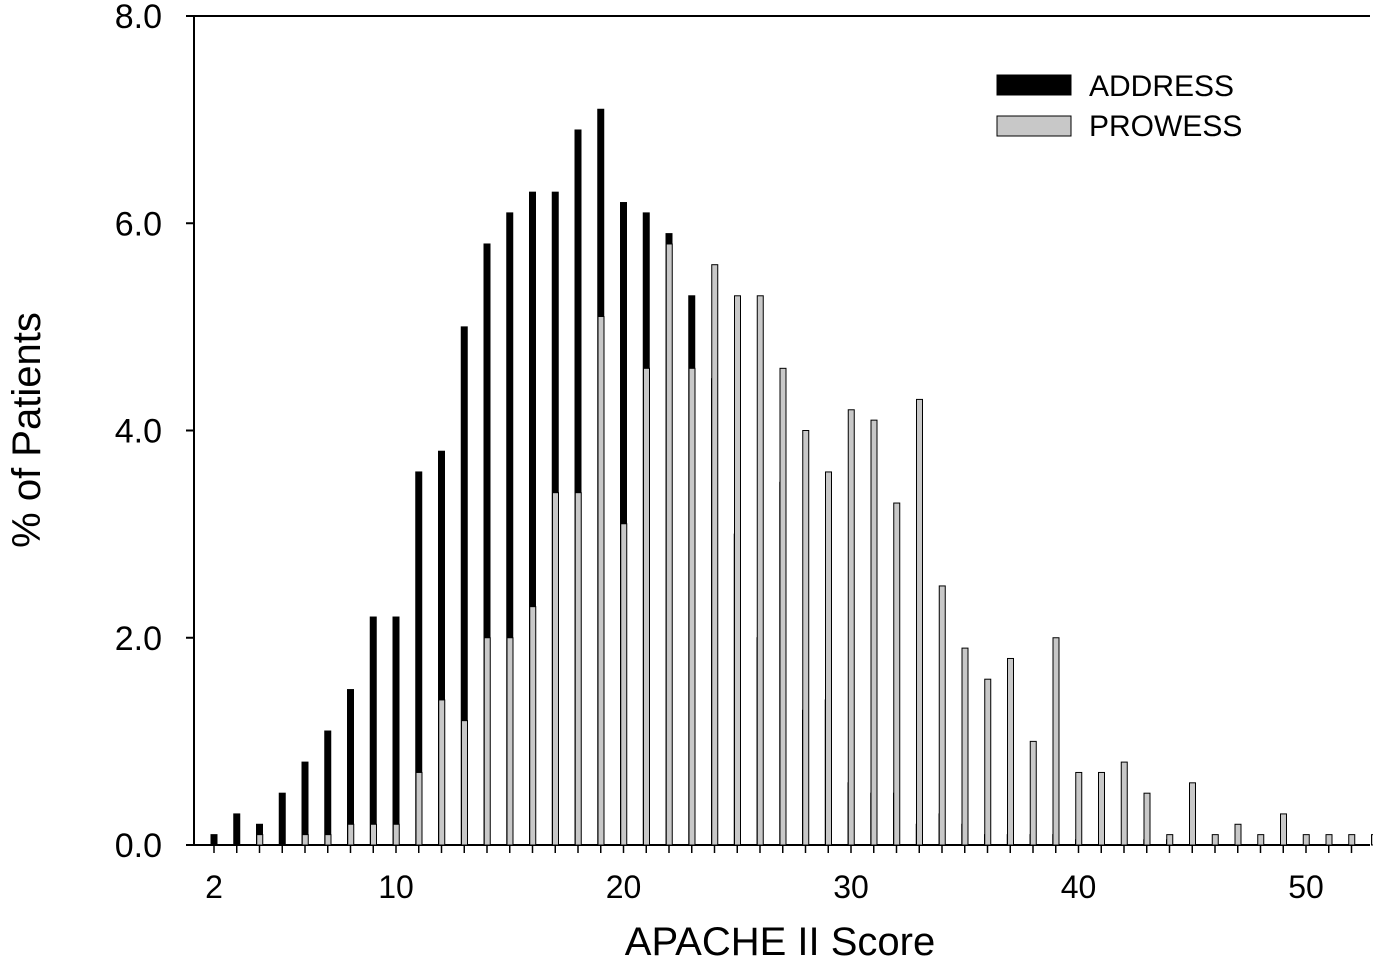 The image size is (1373, 961). Describe the element at coordinates (1119, 106) in the screenshot. I see `legend: ADDRESS PROWESS` at that location.